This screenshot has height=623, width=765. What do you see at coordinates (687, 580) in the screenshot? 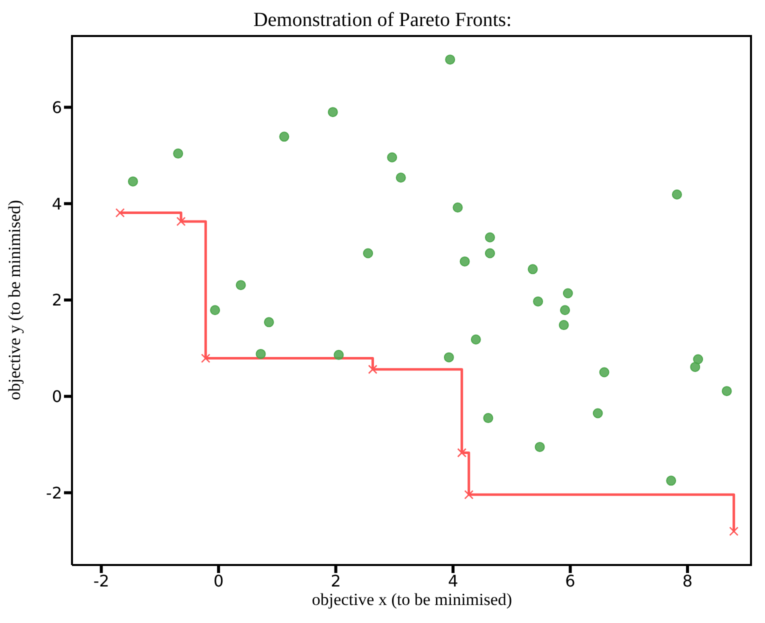
I see `x-tick-label: 8` at bounding box center [687, 580].